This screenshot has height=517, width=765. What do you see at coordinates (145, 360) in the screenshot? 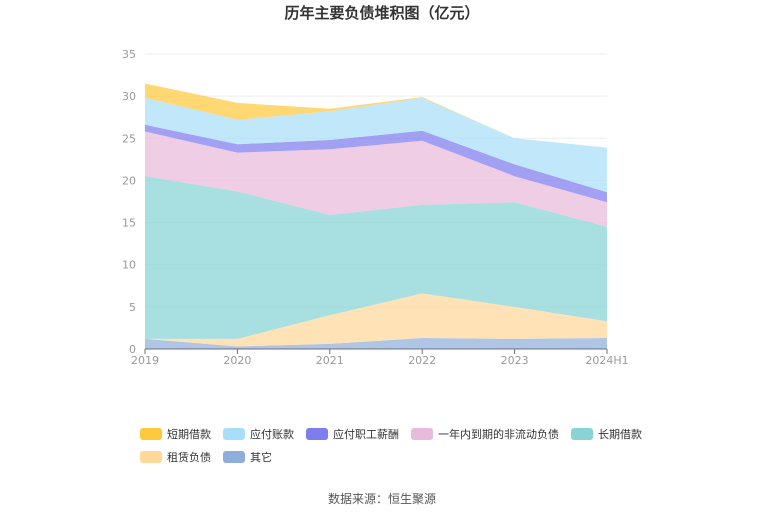
I see `x-tick-label: 2019` at bounding box center [145, 360].